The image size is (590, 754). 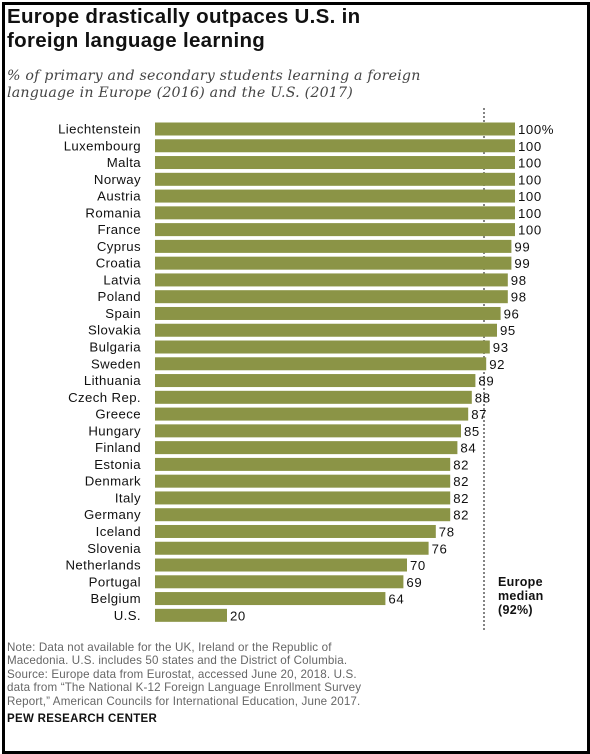 What do you see at coordinates (116, 598) in the screenshot?
I see `category-label: Belgium` at bounding box center [116, 598].